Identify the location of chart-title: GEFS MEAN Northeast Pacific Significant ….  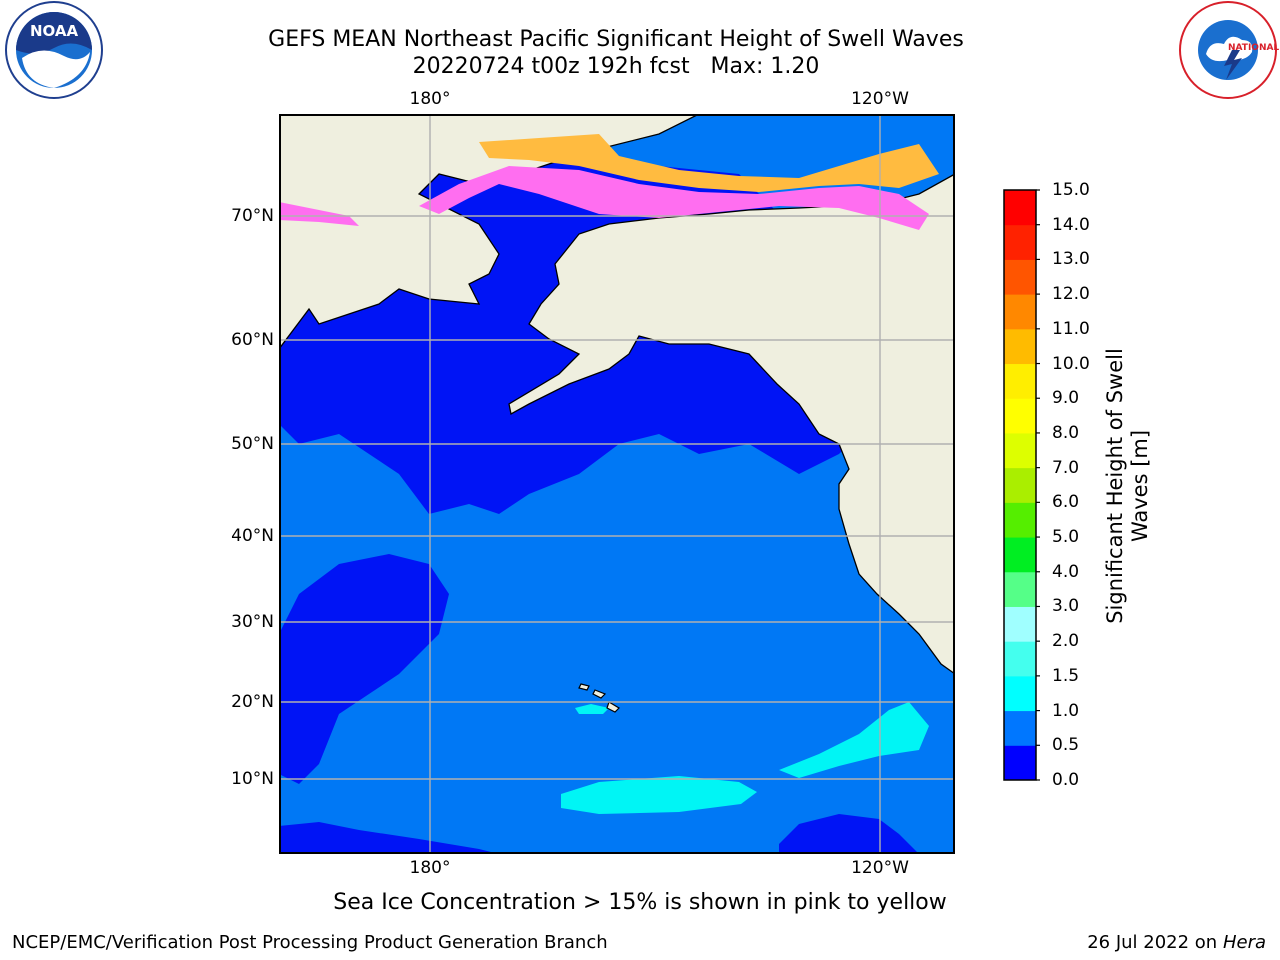
(616, 39).